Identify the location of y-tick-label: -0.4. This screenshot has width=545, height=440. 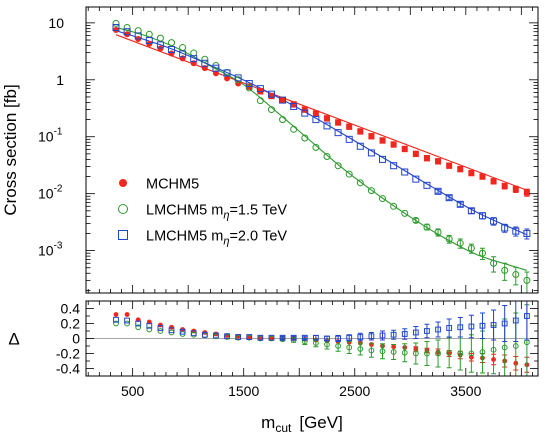
(68, 369).